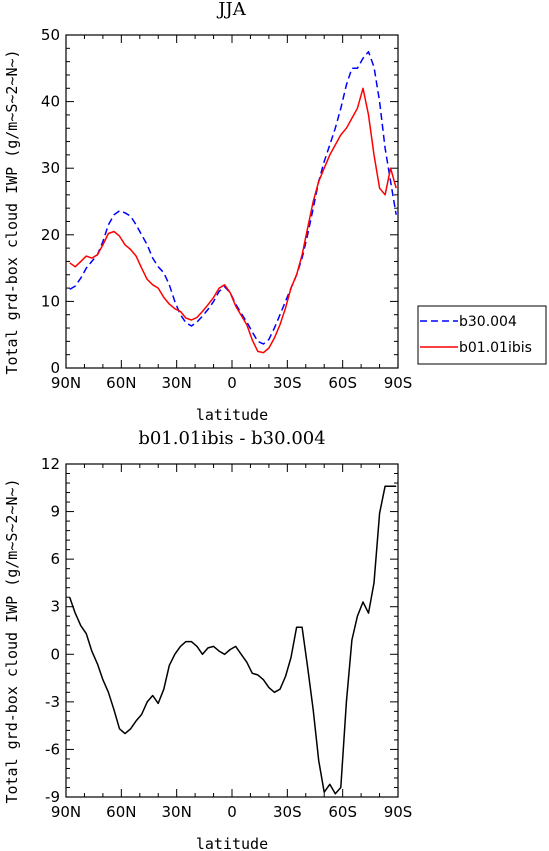 This screenshot has height=851, width=549. What do you see at coordinates (52, 797) in the screenshot?
I see `y-tick-label: -9` at bounding box center [52, 797].